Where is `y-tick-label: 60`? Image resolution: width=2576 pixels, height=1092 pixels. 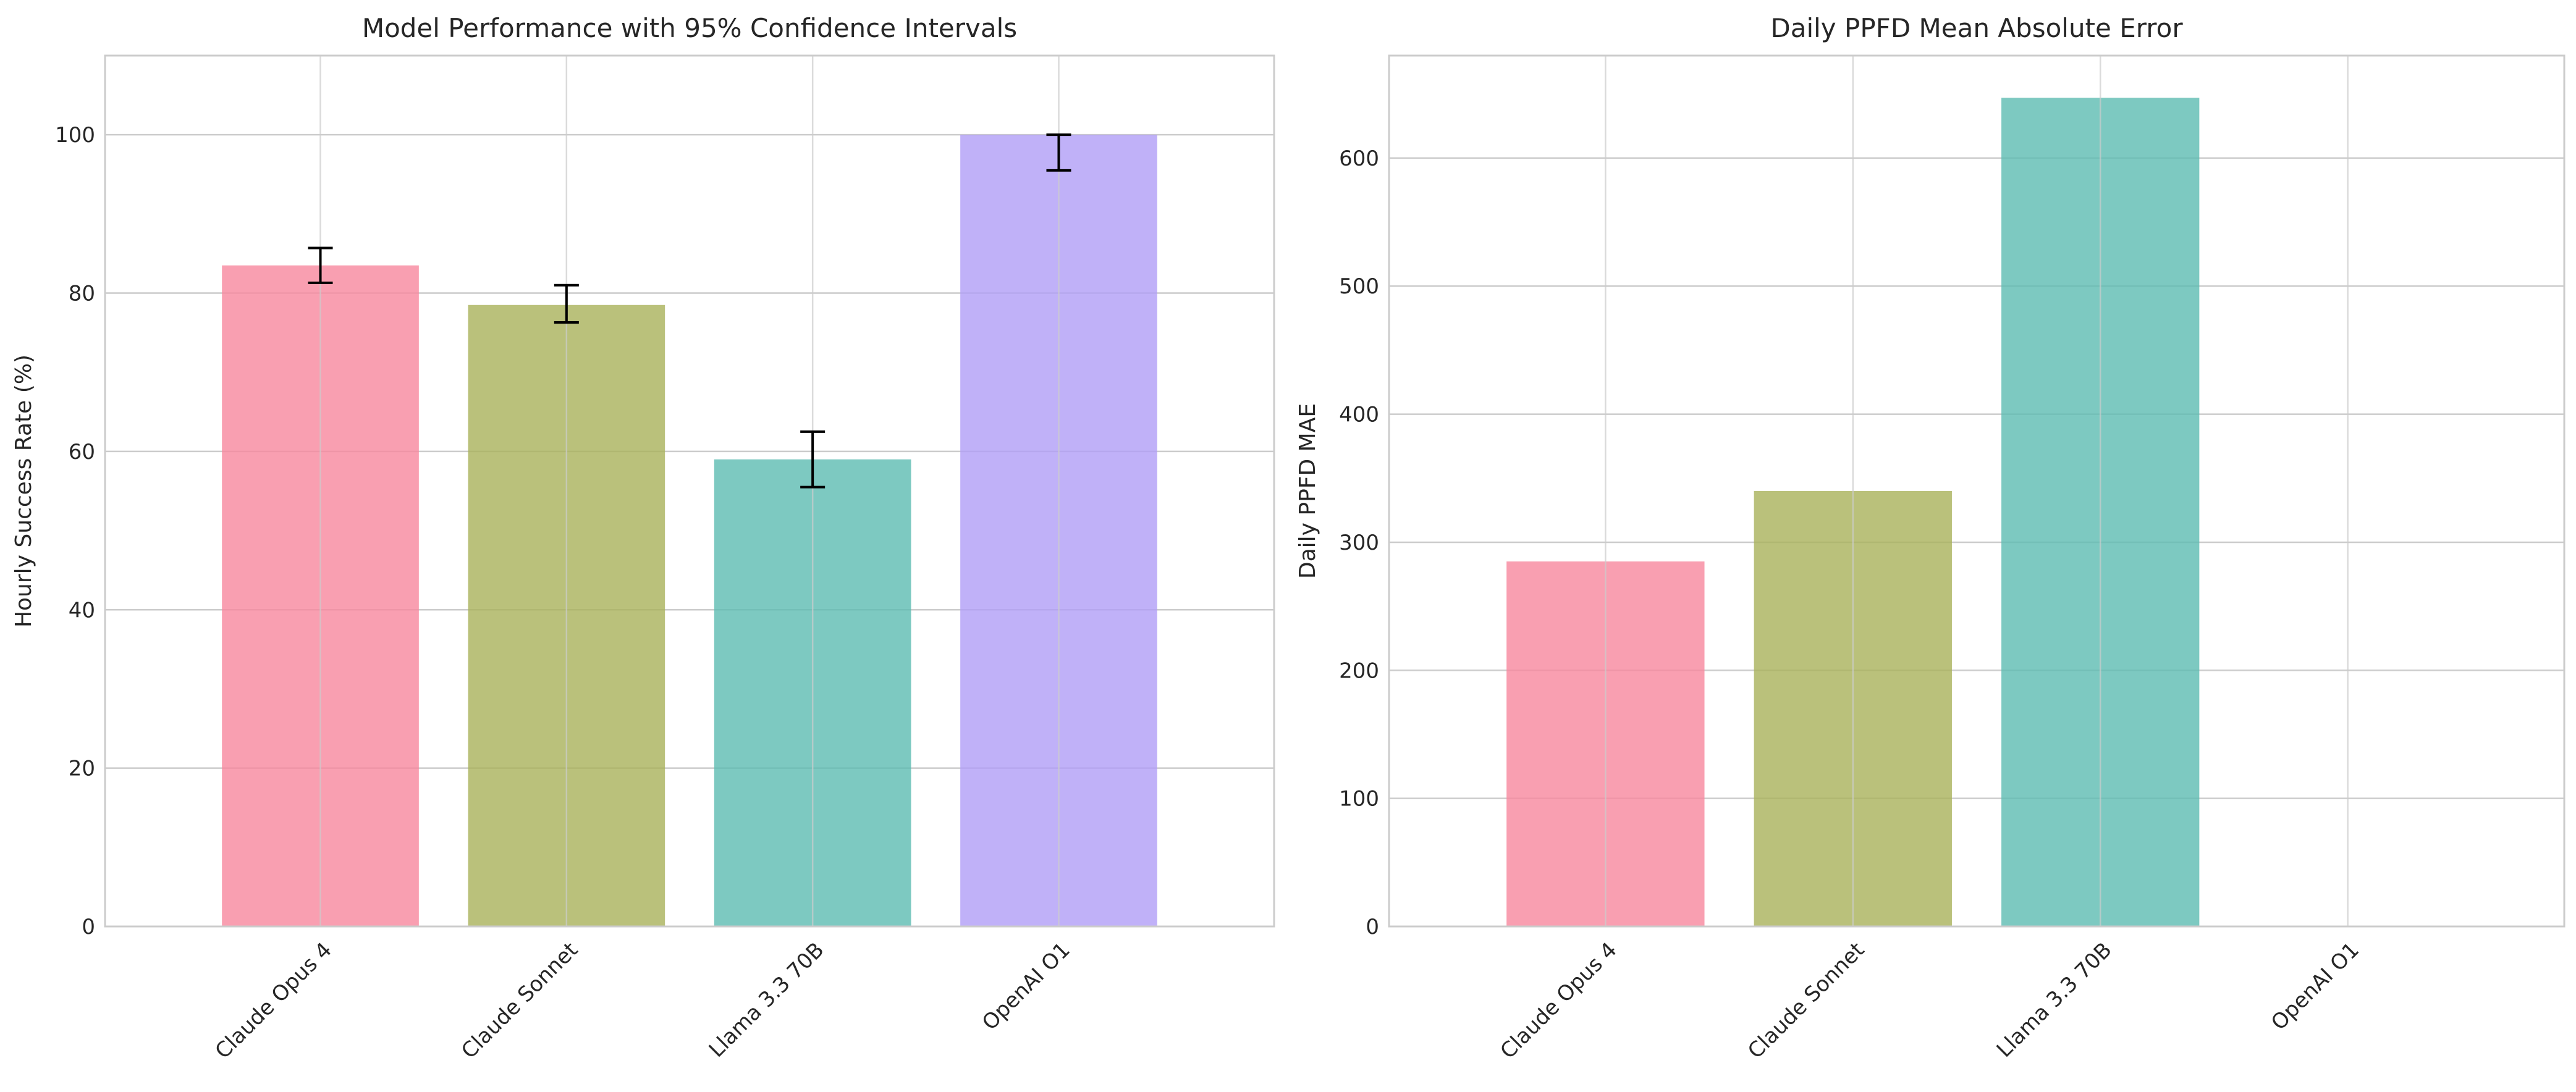
y-tick-label: 60 is located at coordinates (82, 452).